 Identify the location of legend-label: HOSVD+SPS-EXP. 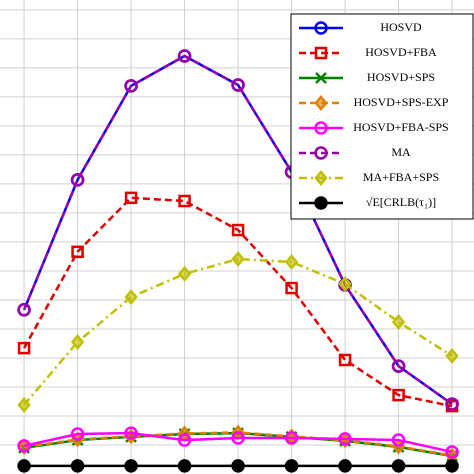
(401, 102).